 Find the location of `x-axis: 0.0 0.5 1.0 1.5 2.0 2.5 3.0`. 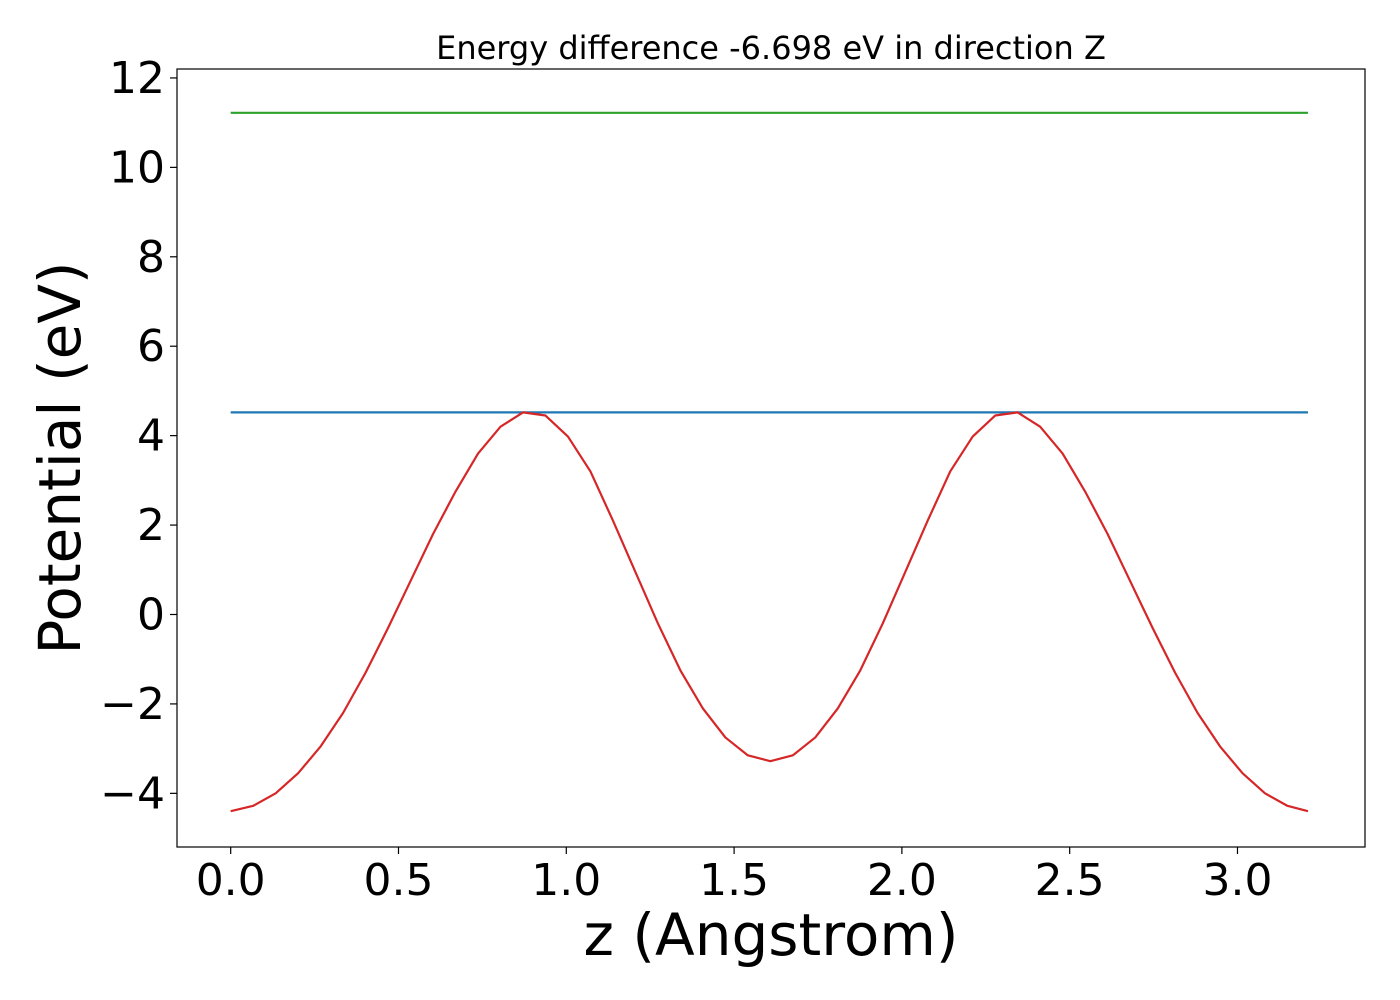

x-axis: 0.0 0.5 1.0 1.5 2.0 2.5 3.0 is located at coordinates (734, 876).